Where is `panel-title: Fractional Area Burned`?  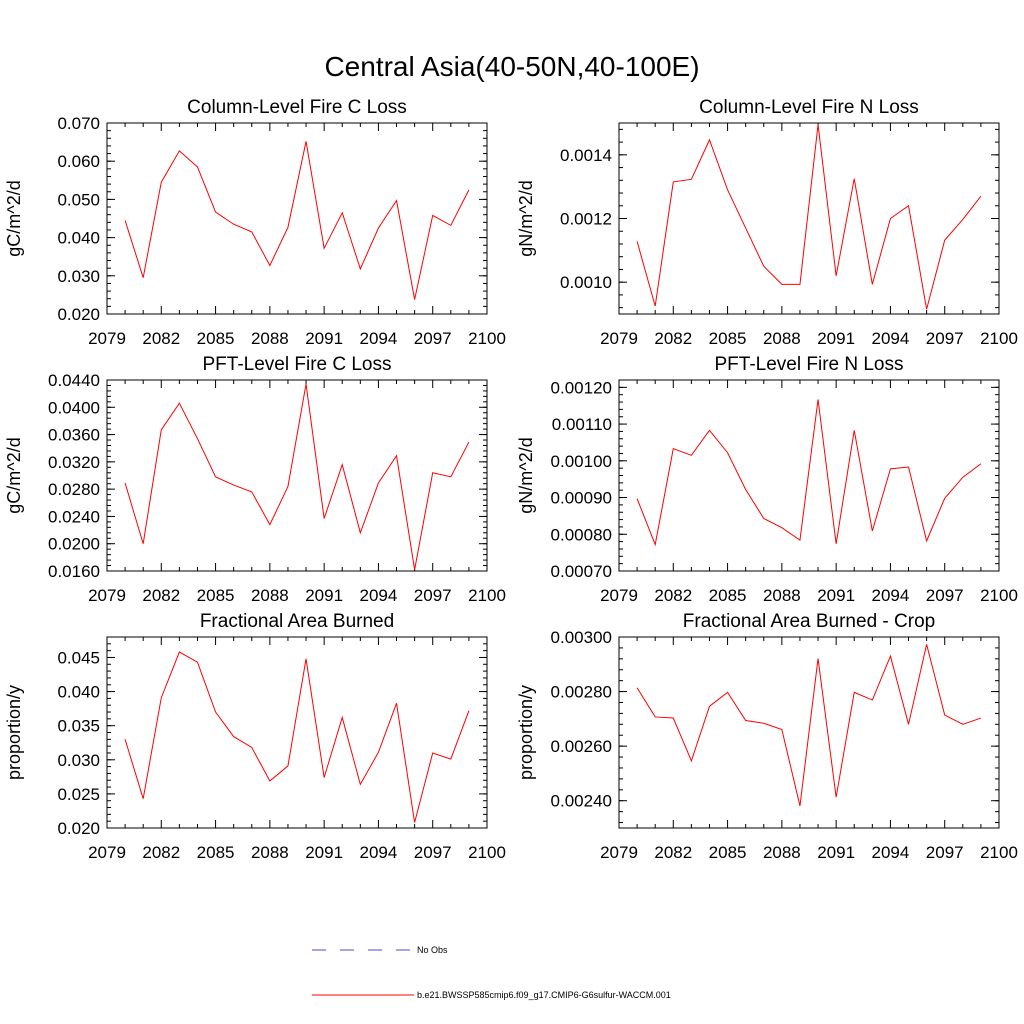 panel-title: Fractional Area Burned is located at coordinates (297, 621).